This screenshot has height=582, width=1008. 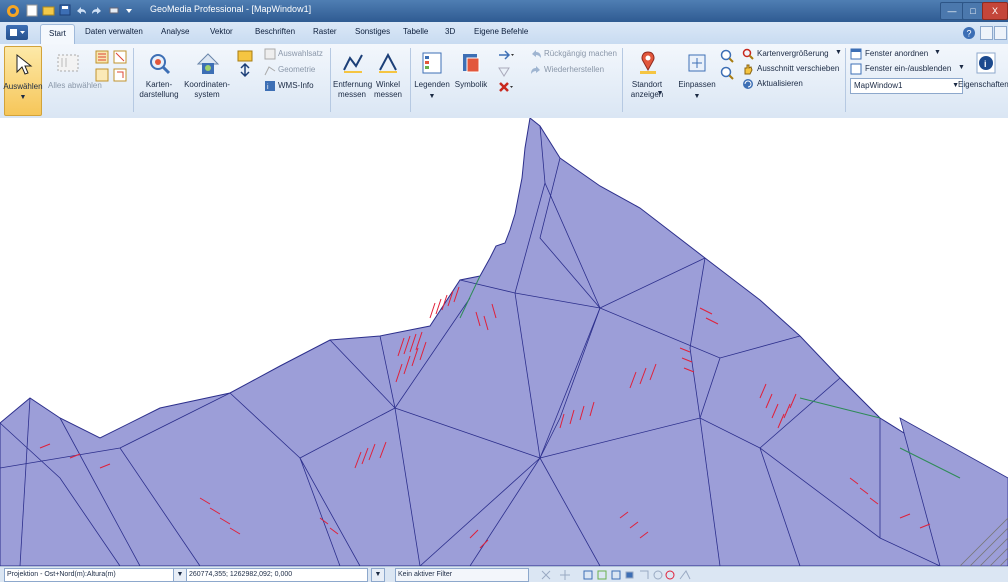 What do you see at coordinates (275, 31) in the screenshot?
I see `tab-beschriften: Beschriften` at bounding box center [275, 31].